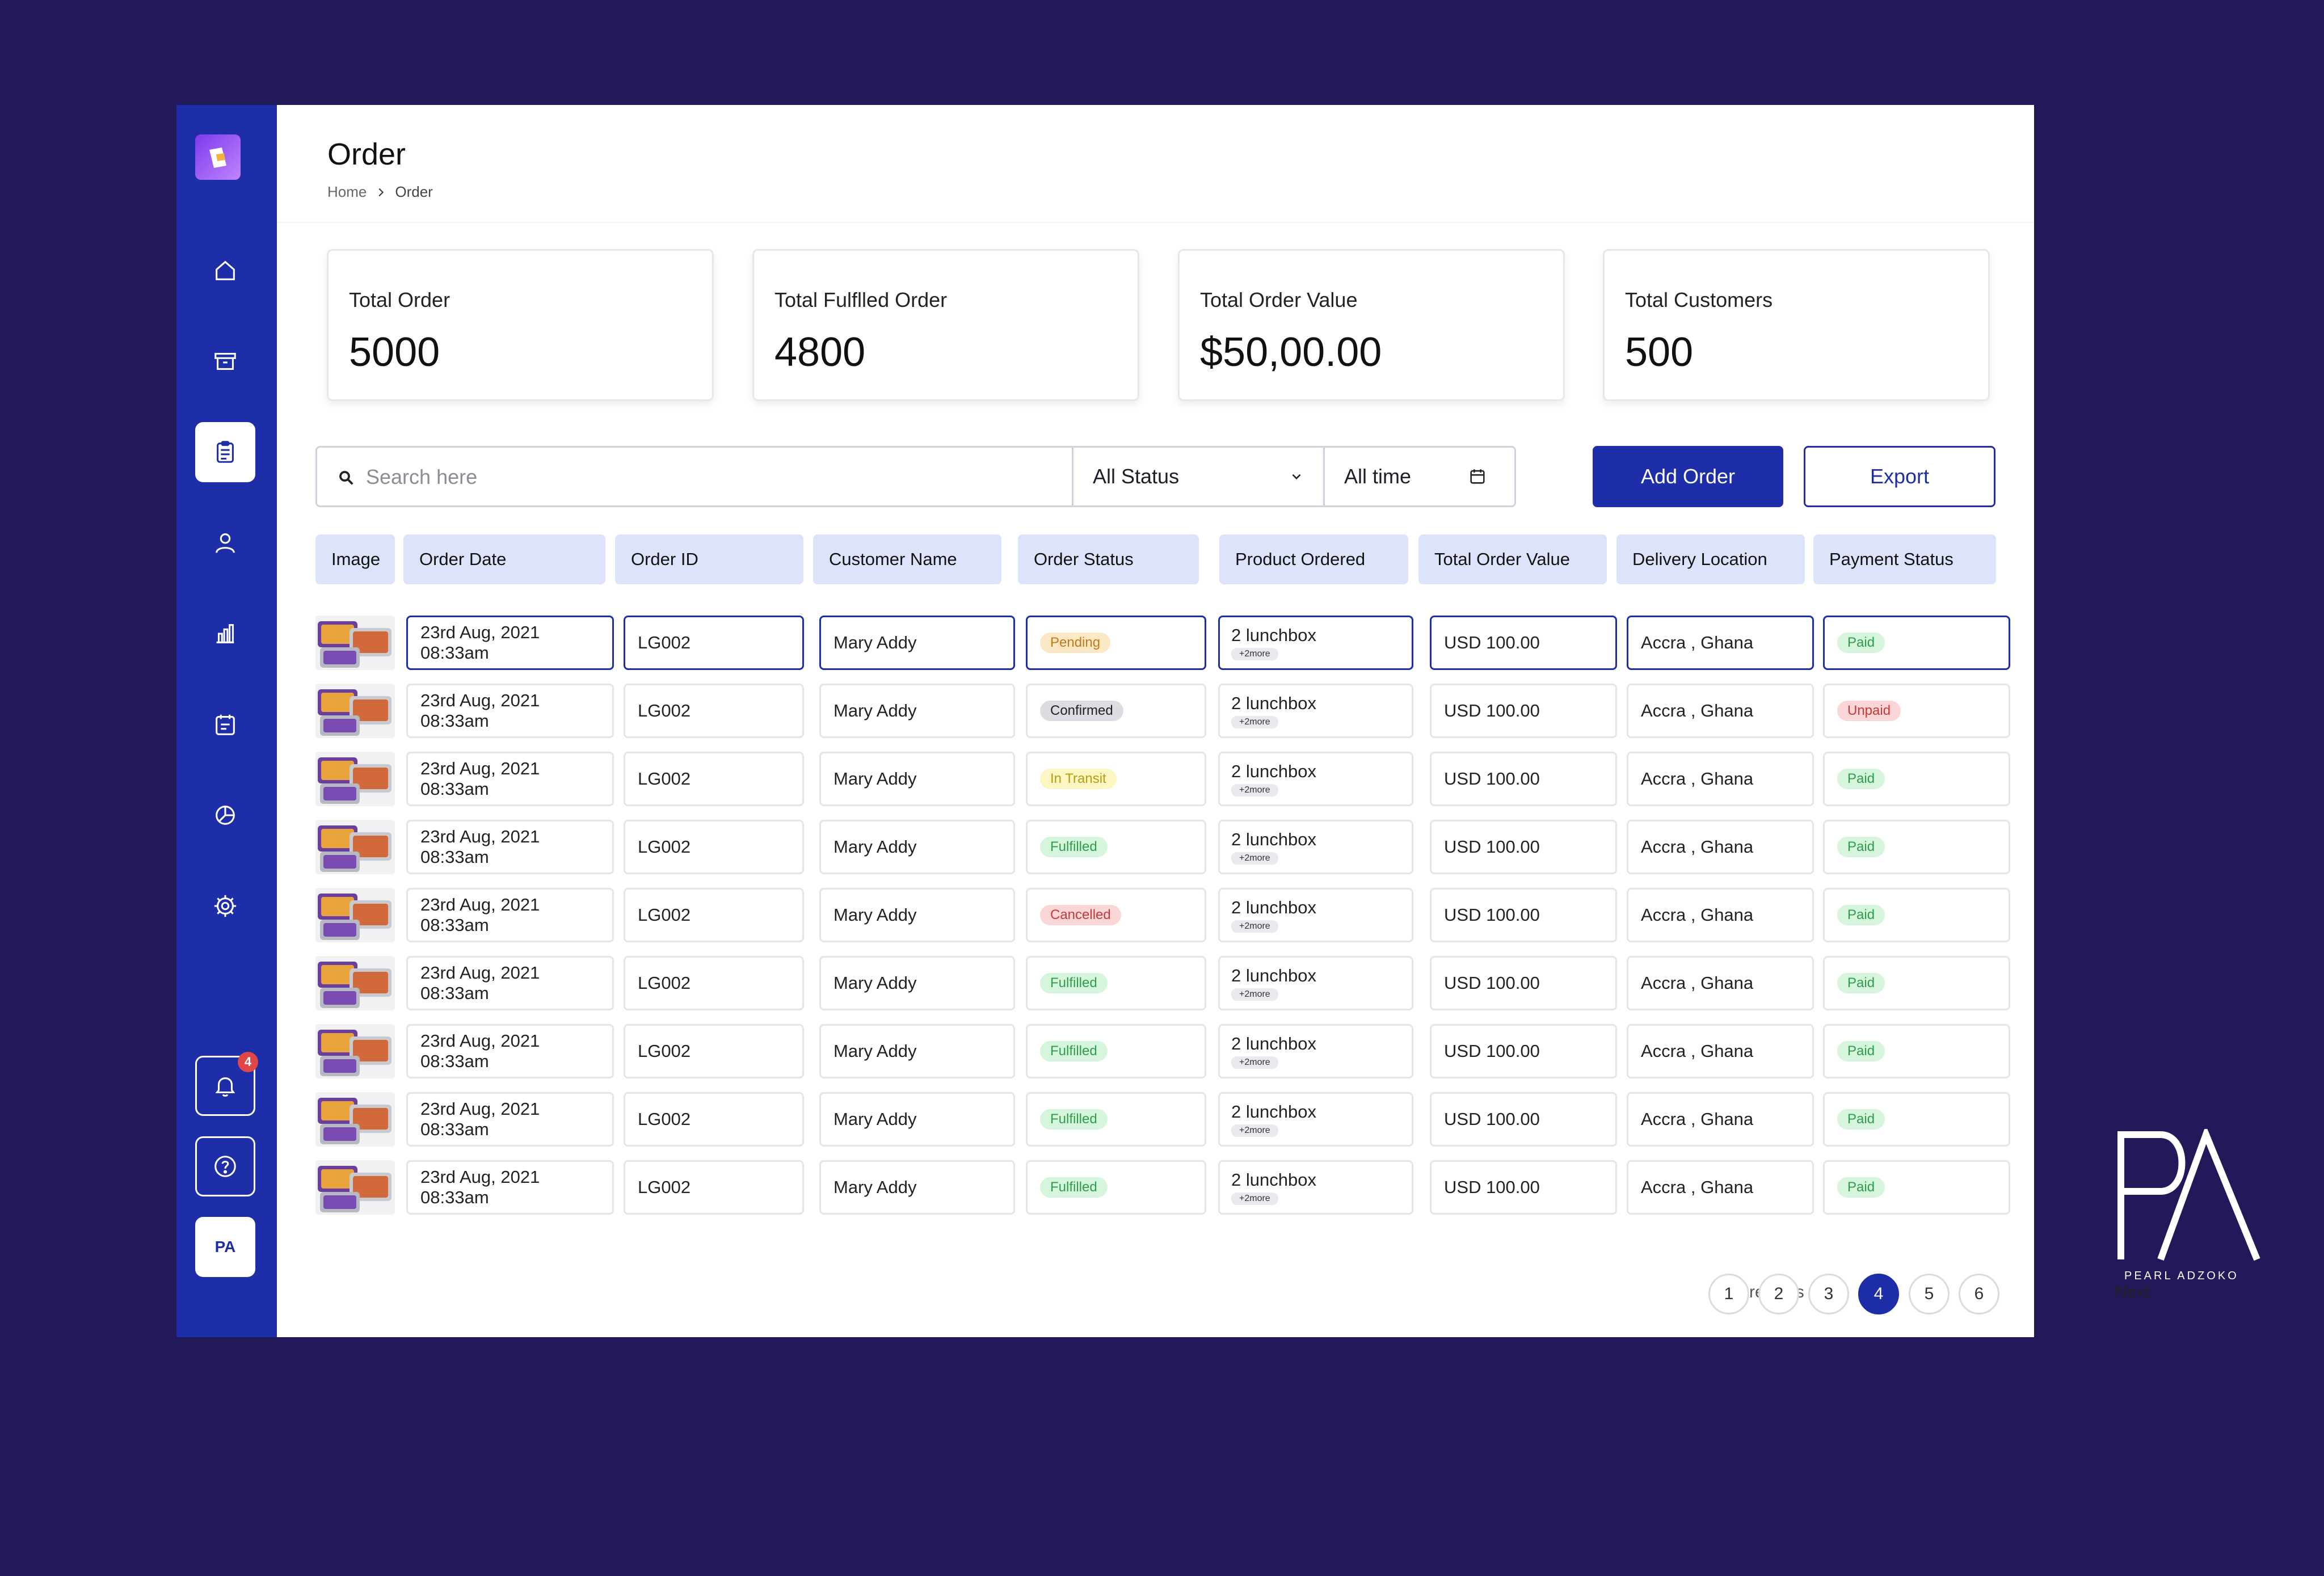 The height and width of the screenshot is (1576, 2324). What do you see at coordinates (400, 300) in the screenshot?
I see `stat-label: Total Order` at bounding box center [400, 300].